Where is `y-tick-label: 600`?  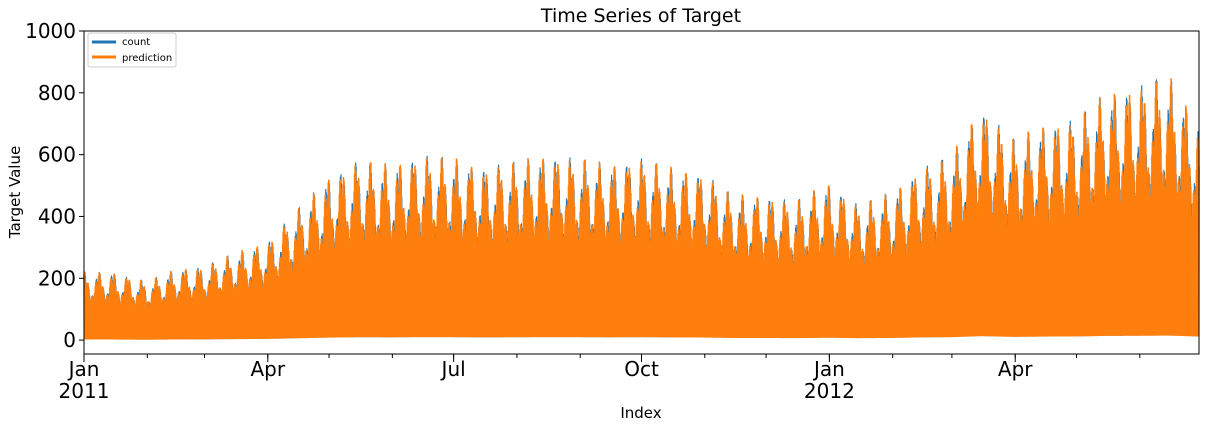 y-tick-label: 600 is located at coordinates (57, 155).